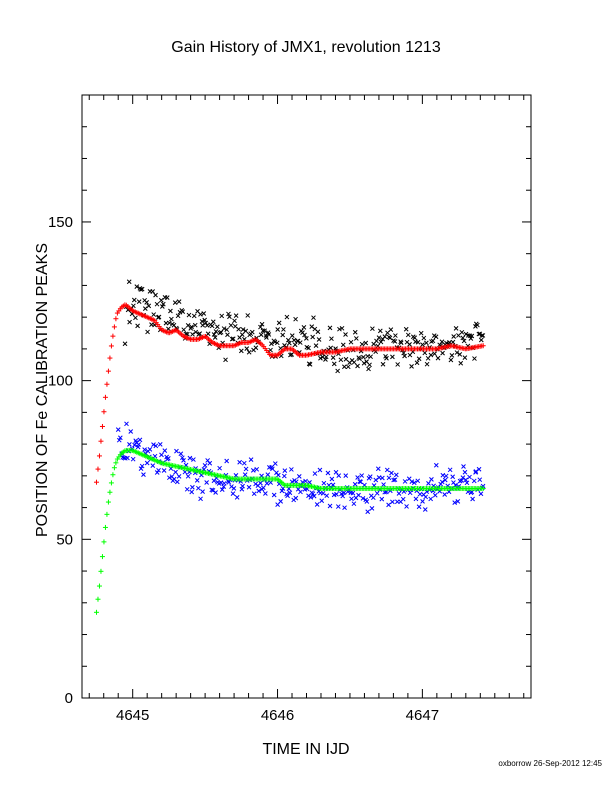 This screenshot has height=792, width=612. What do you see at coordinates (42, 390) in the screenshot?
I see `y-axis-label: POSITION OF Fe CALIBRATION PEAKS` at bounding box center [42, 390].